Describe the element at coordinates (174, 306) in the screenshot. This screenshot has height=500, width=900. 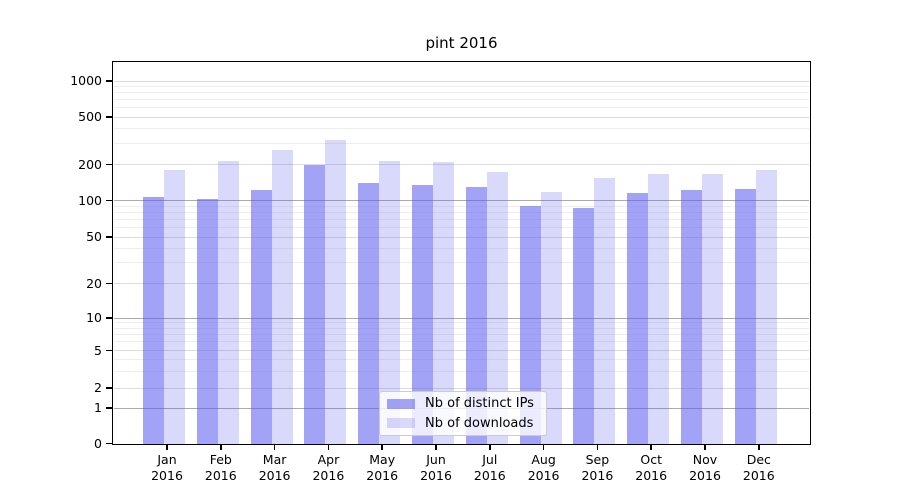
I see `bar-downloads-jan` at that location.